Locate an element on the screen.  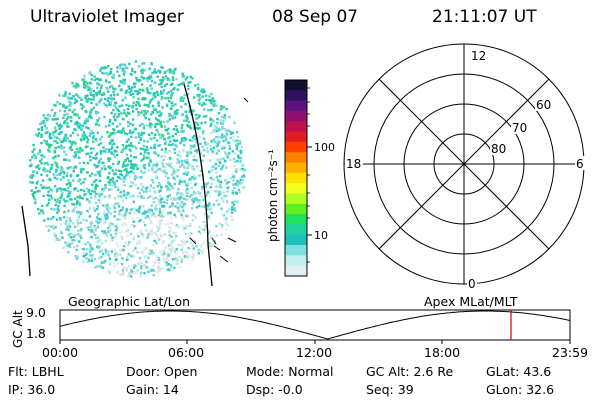
lat-label-60: 60 is located at coordinates (543, 105).